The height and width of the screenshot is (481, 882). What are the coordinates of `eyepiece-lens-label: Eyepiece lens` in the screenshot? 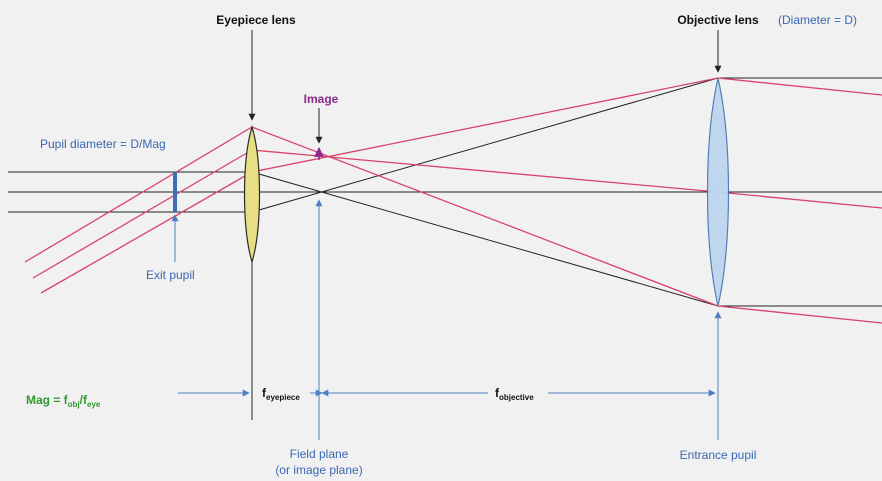 It's located at (256, 20).